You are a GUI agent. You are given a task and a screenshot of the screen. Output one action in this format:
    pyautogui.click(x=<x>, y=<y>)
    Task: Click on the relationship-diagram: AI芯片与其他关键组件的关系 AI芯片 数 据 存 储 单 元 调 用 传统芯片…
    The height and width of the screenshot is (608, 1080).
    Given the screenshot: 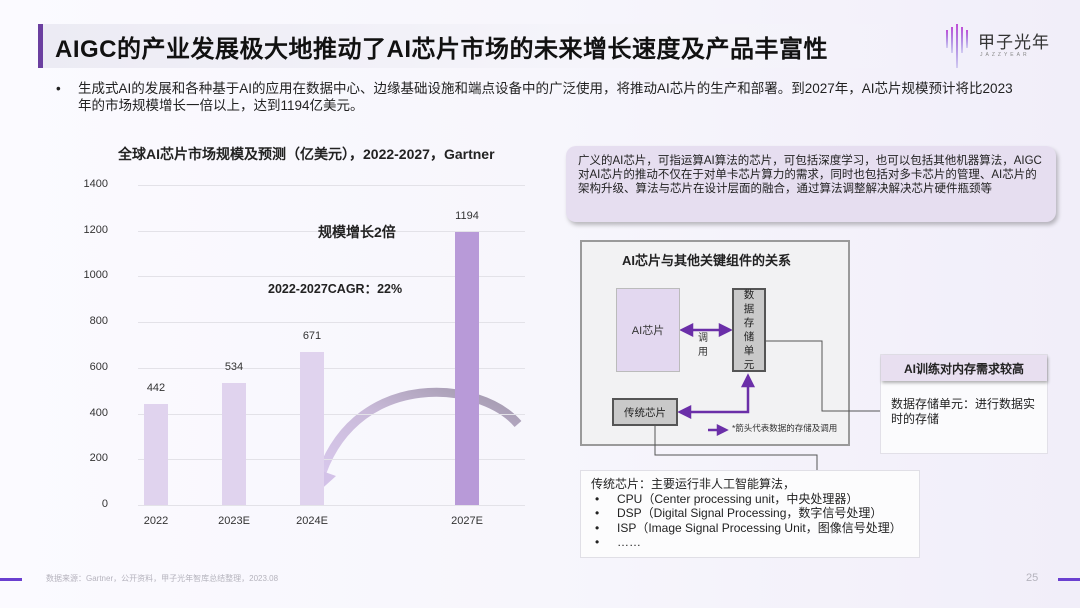 What is the action you would take?
    pyautogui.click(x=715, y=343)
    